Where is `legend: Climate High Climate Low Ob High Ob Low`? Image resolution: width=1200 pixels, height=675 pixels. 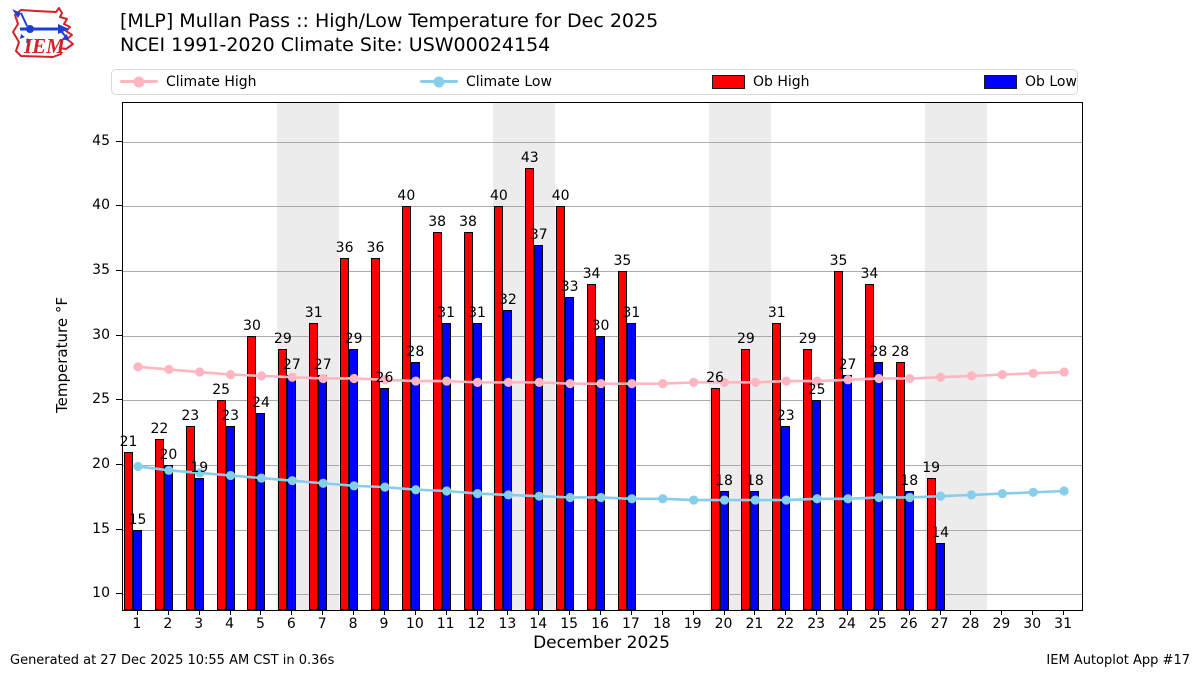
legend: Climate High Climate Low Ob High Ob Low is located at coordinates (594, 82).